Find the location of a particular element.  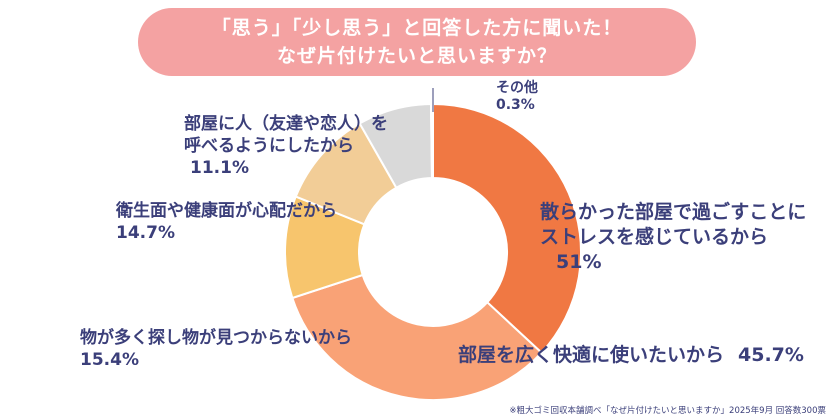

title-line-1: 「思う」「少し思う」と回答した方に聞いた！ is located at coordinates (417, 28).